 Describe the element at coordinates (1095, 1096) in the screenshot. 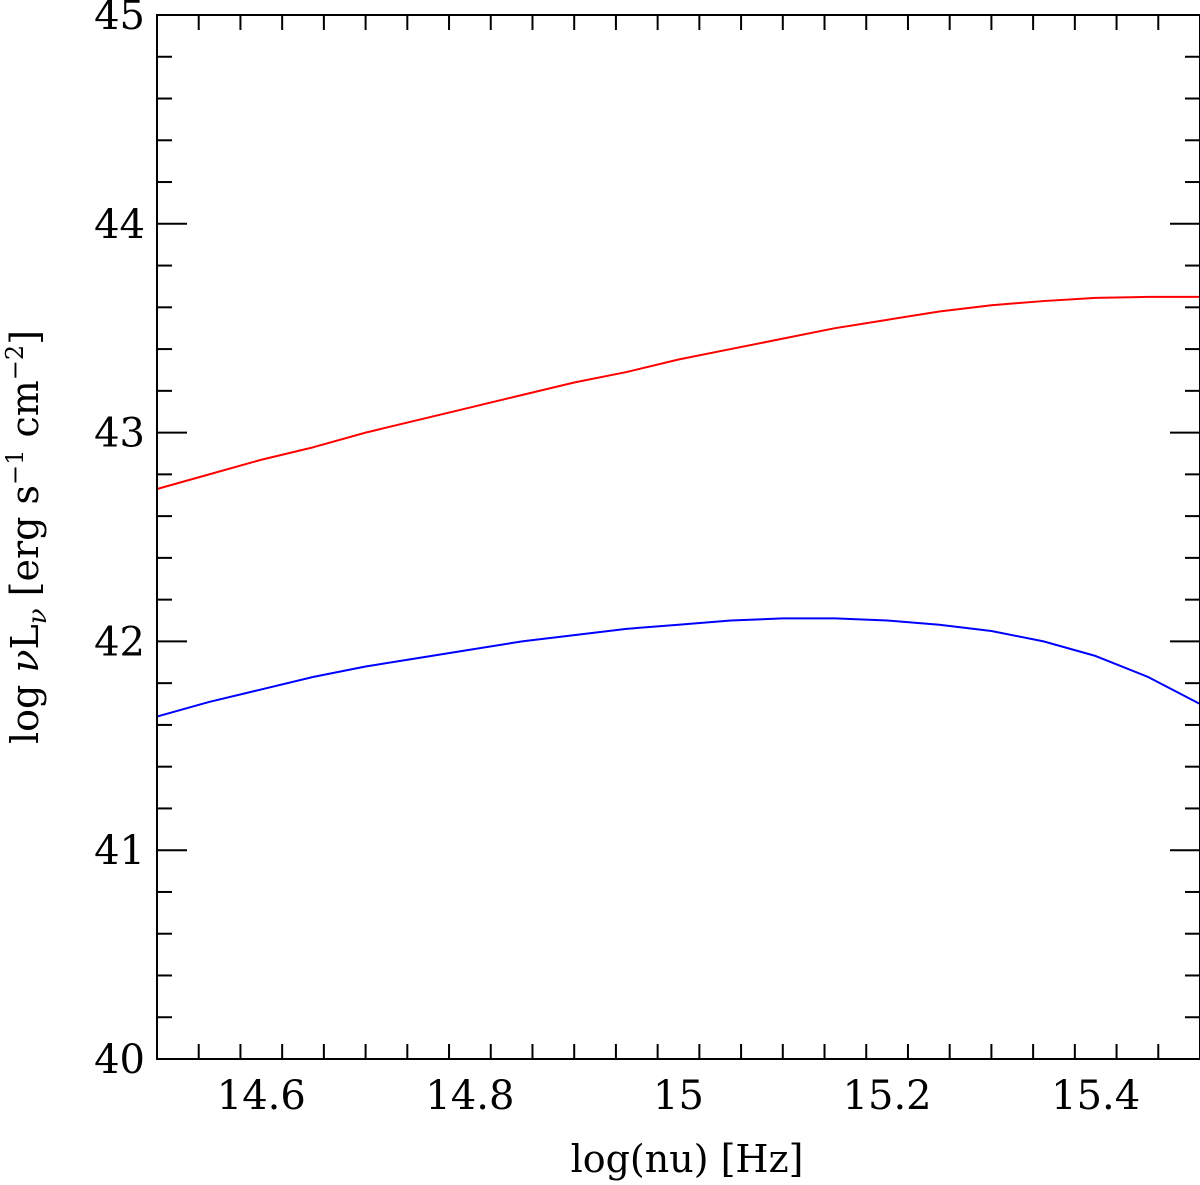

I see `x-tick-label: 15.4` at that location.